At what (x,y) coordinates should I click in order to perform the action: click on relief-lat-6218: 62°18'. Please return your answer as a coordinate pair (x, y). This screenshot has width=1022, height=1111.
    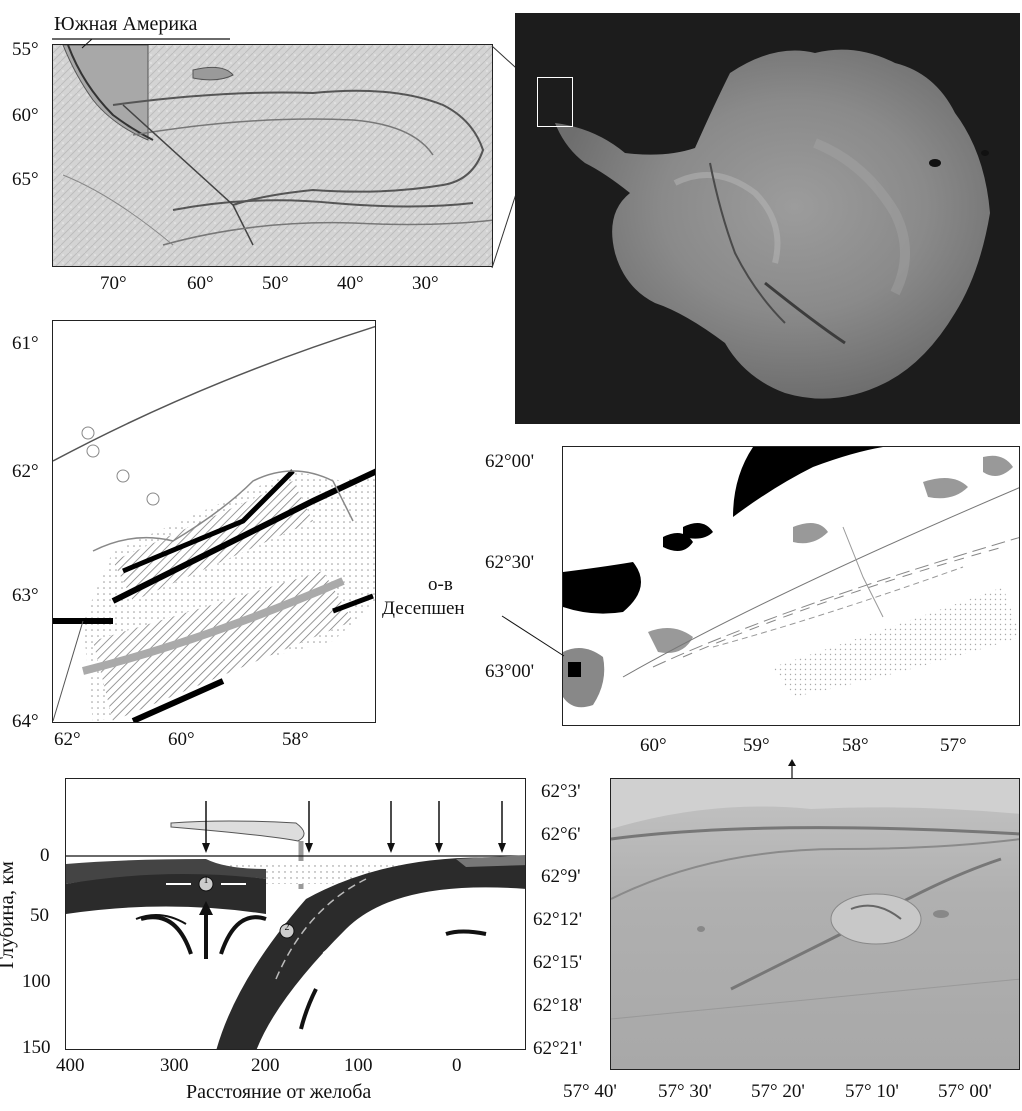
    Looking at the image, I should click on (558, 1005).